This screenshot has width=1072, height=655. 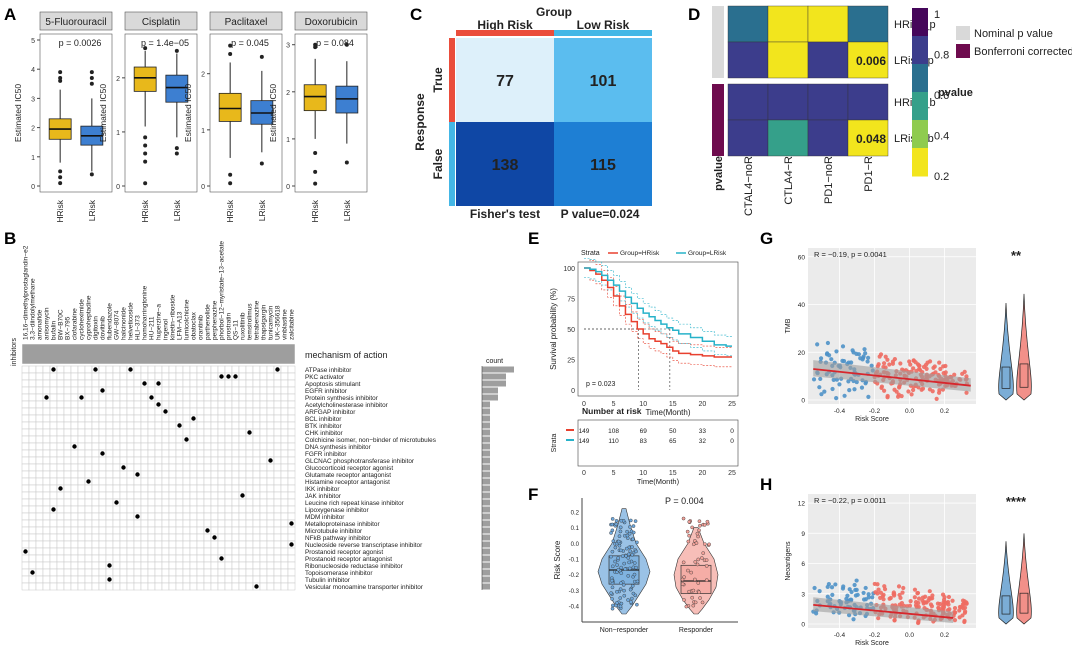 What do you see at coordinates (324, 433) in the screenshot?
I see `mechanism-label: CHK inhibitor` at bounding box center [324, 433].